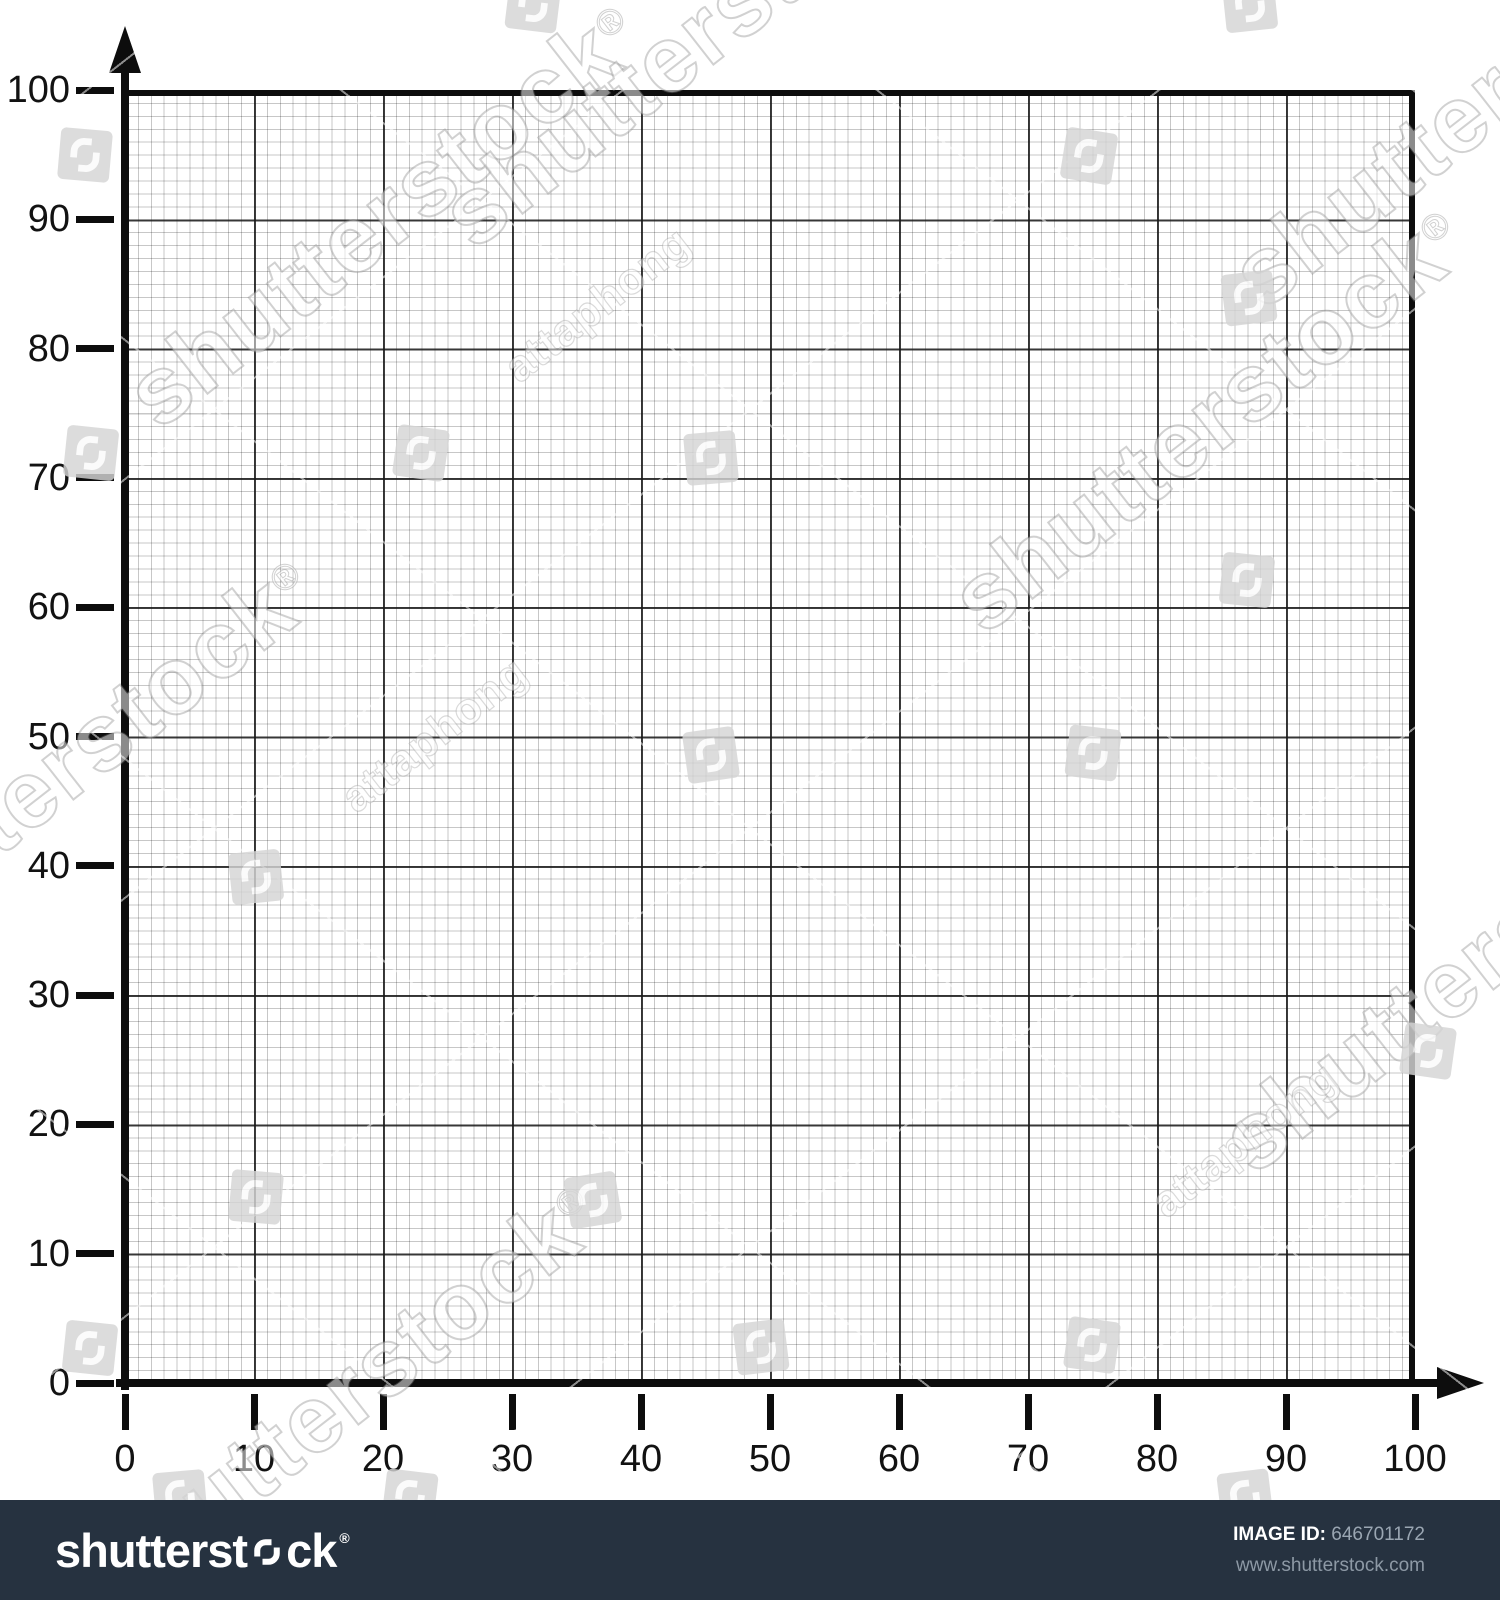  I want to click on logo-text-left: shutterst, so click(151, 1550).